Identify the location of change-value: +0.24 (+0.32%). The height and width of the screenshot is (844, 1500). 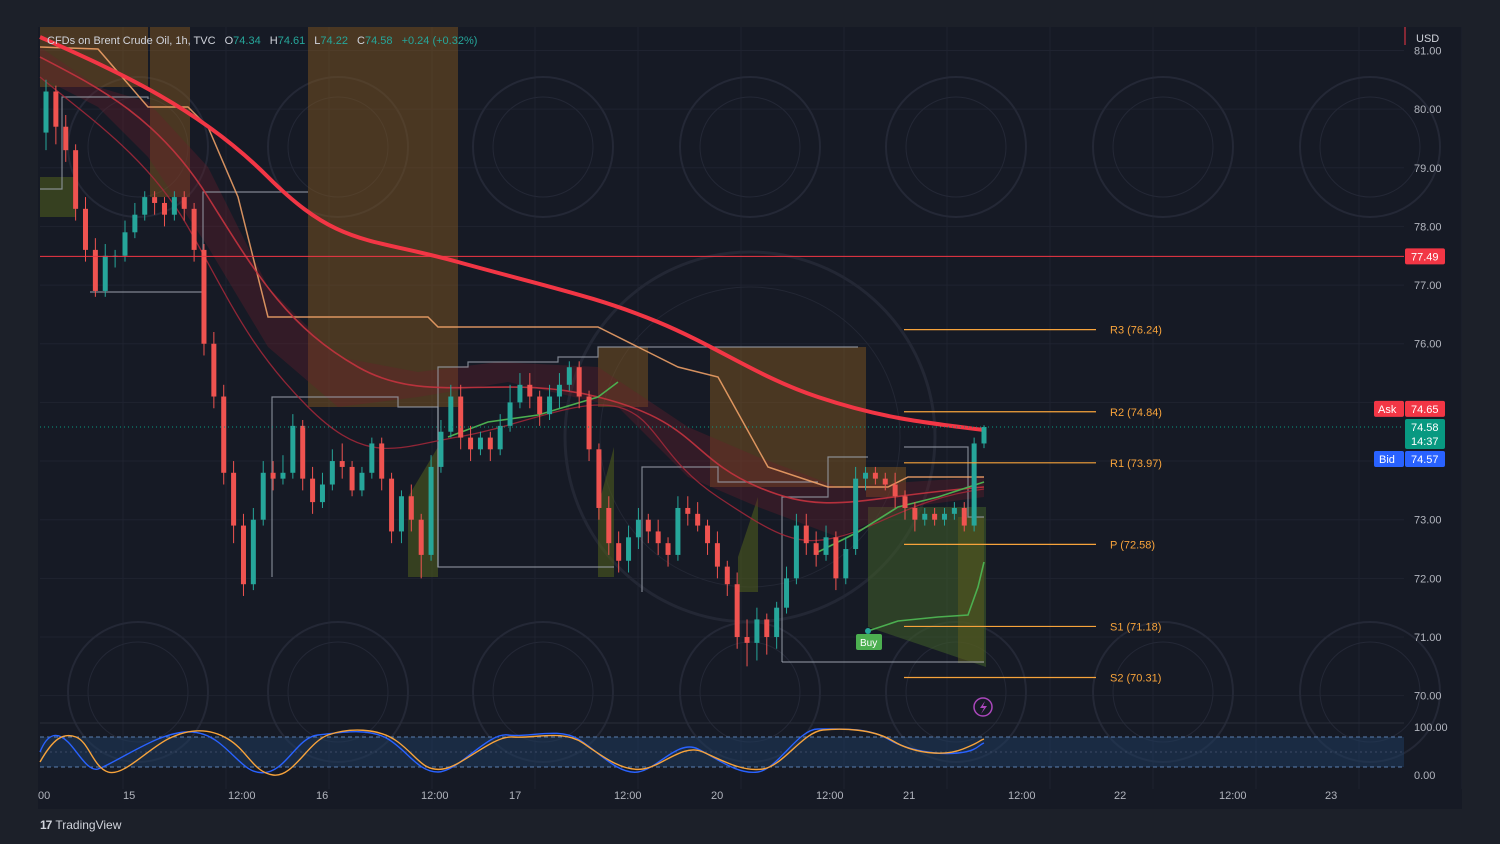
(439, 41).